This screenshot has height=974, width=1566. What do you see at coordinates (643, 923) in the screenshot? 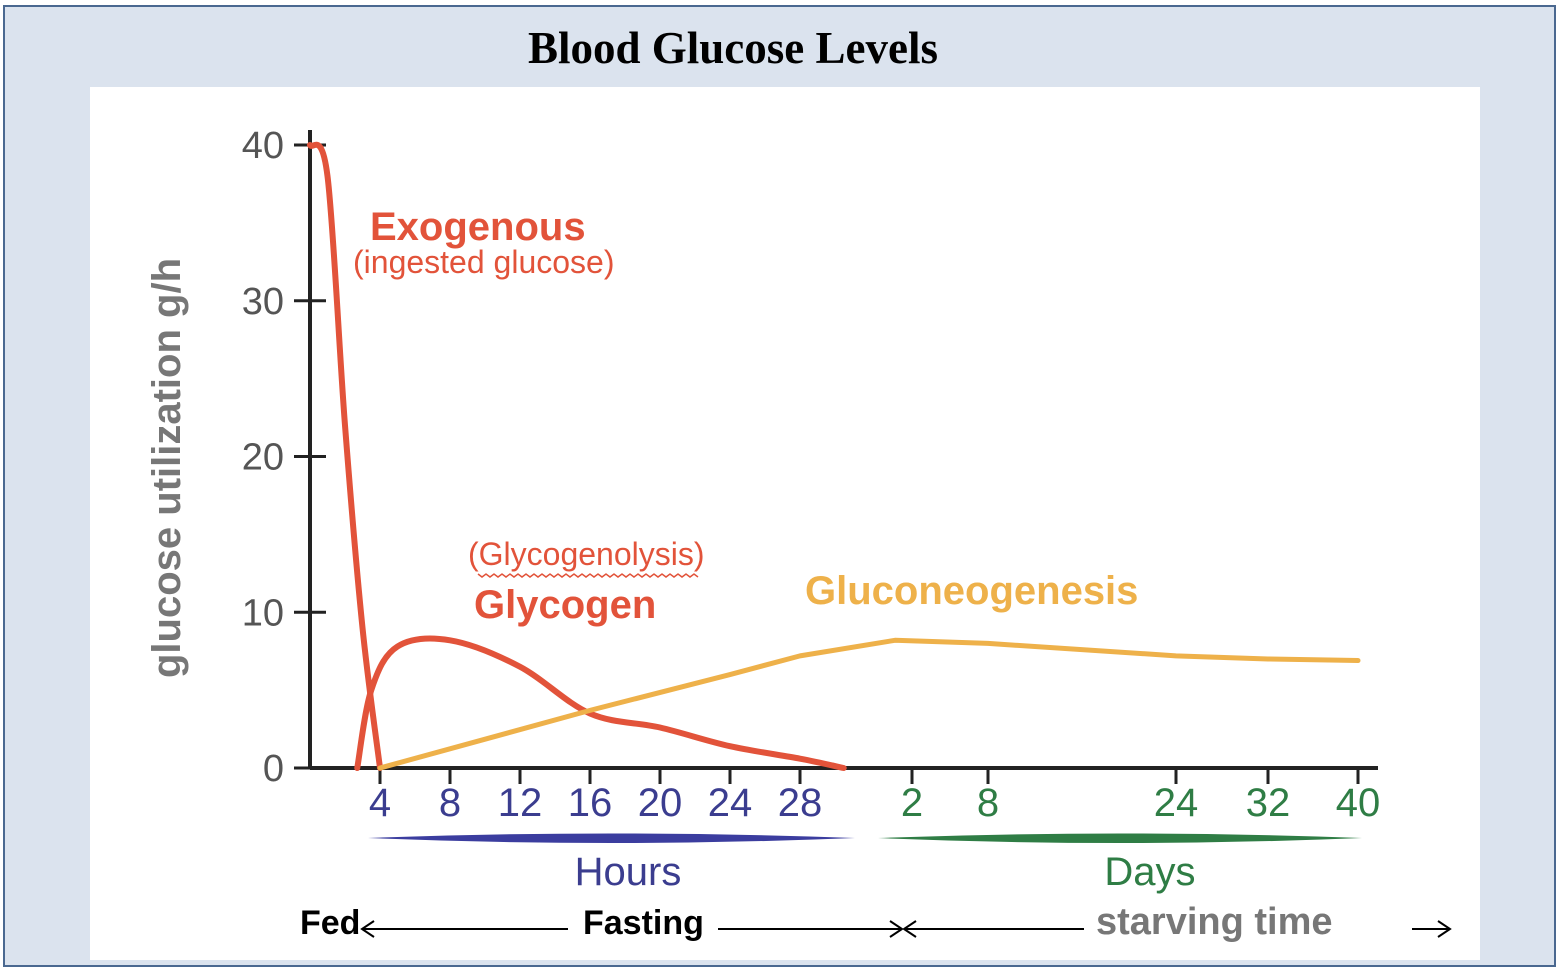
I see `fasting-label: Fasting` at bounding box center [643, 923].